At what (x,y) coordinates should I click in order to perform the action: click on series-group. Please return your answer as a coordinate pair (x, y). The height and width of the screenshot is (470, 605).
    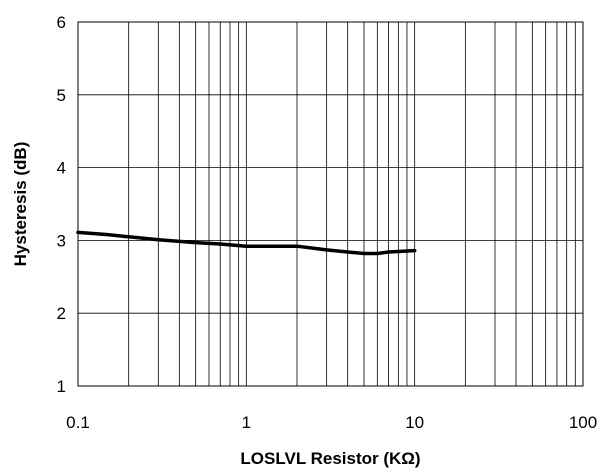
    Looking at the image, I should click on (246, 243).